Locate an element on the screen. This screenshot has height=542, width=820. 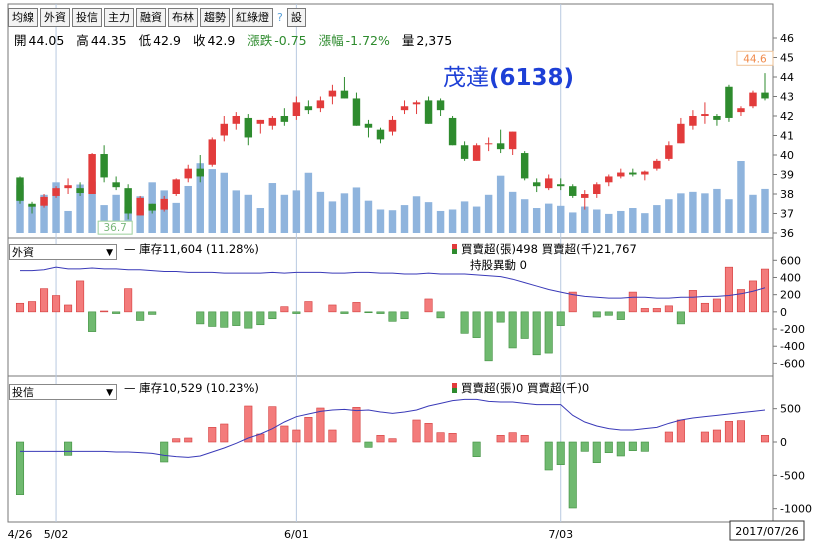
traffic-light-button: 紅綠燈 is located at coordinates (252, 17).